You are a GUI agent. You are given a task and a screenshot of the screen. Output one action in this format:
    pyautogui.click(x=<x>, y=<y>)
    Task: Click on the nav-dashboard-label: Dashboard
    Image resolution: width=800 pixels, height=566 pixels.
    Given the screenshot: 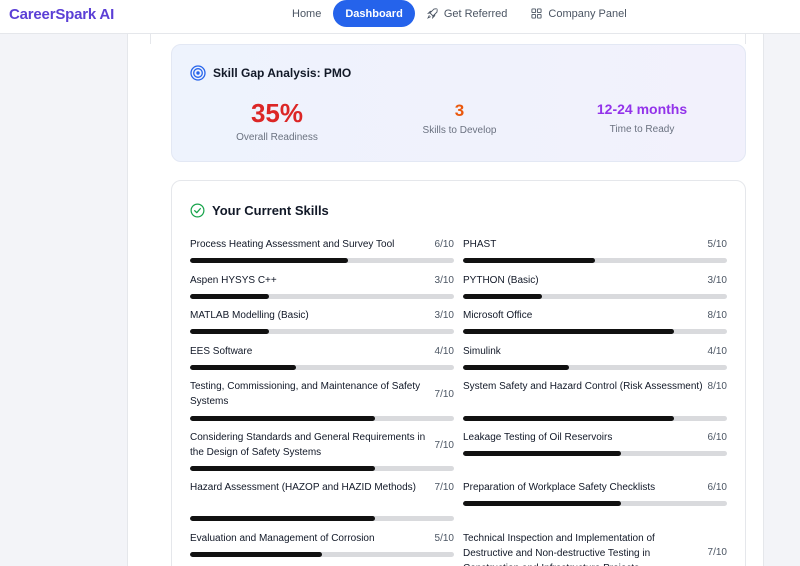 What is the action you would take?
    pyautogui.click(x=374, y=13)
    